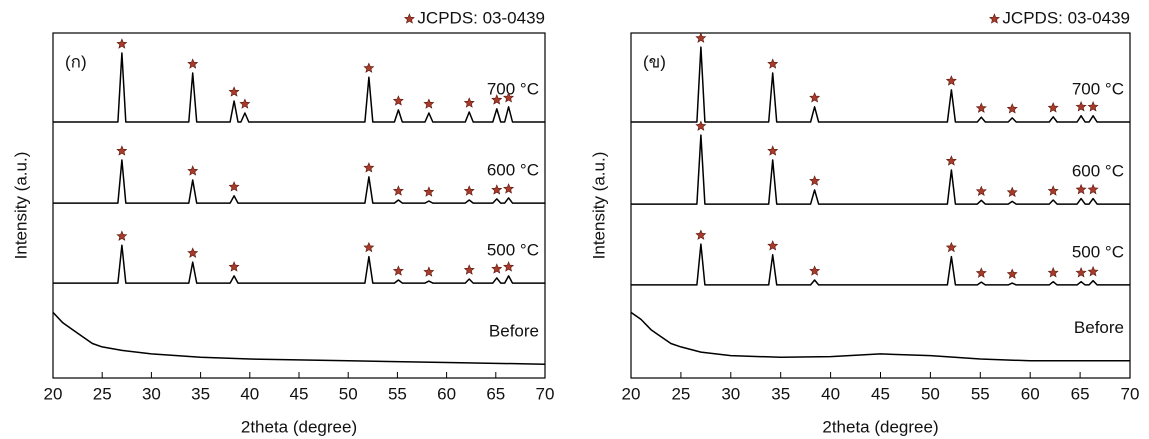  Describe the element at coordinates (102, 393) in the screenshot. I see `x-tick-label: 25` at that location.